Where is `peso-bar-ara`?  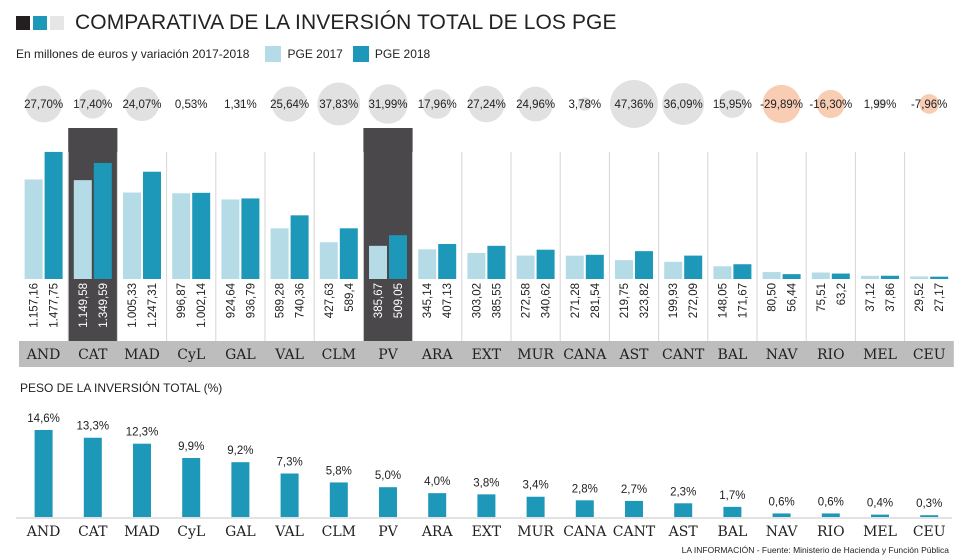
peso-bar-ara is located at coordinates (437, 505).